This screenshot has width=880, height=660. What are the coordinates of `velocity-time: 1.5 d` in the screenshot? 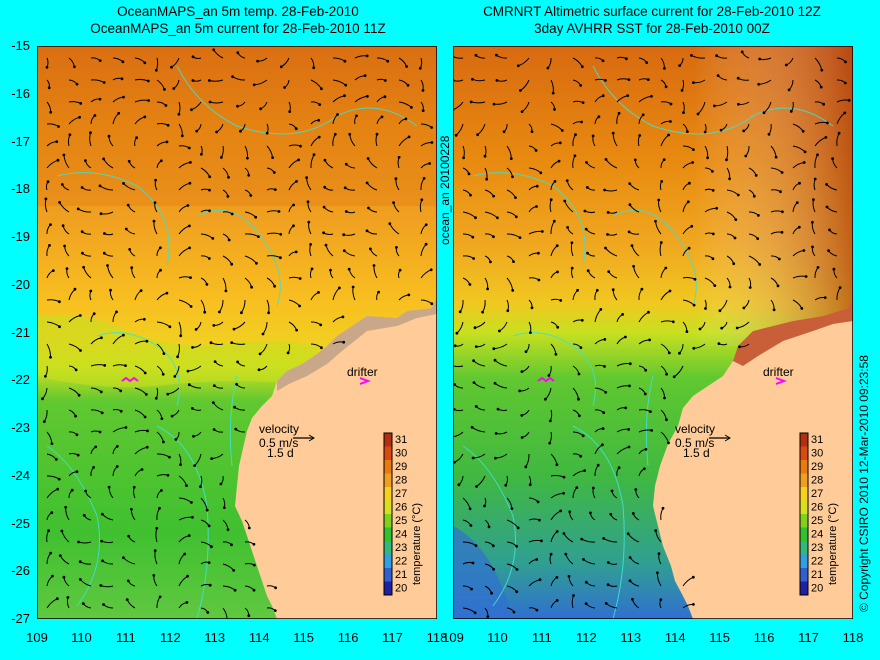 It's located at (280, 453).